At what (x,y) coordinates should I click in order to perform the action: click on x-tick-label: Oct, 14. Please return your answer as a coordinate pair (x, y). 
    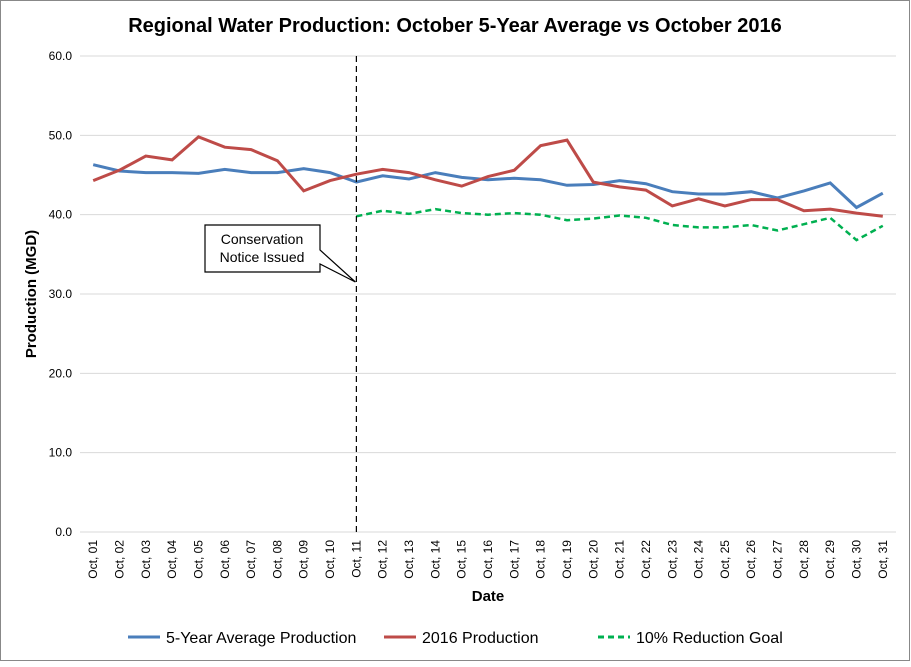
    Looking at the image, I should click on (435, 559).